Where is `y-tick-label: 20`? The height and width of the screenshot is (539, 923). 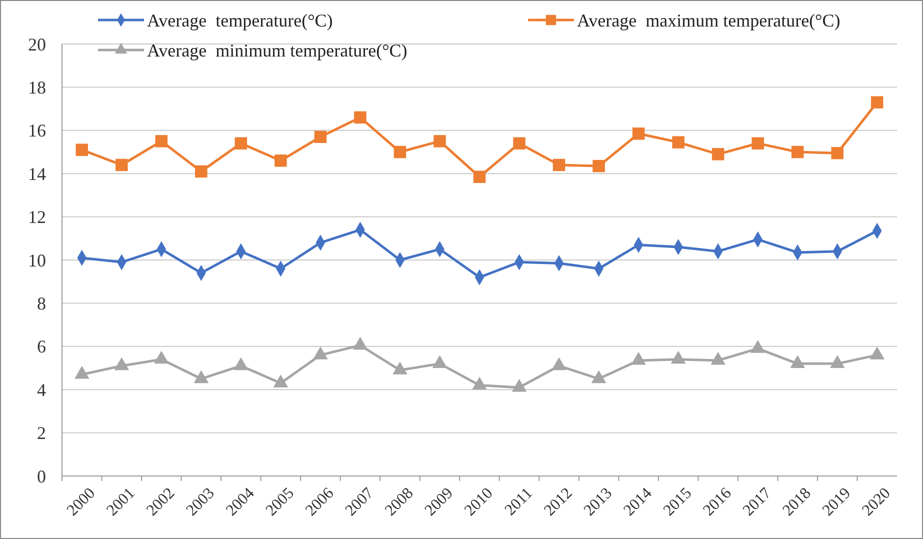 y-tick-label: 20 is located at coordinates (37, 44).